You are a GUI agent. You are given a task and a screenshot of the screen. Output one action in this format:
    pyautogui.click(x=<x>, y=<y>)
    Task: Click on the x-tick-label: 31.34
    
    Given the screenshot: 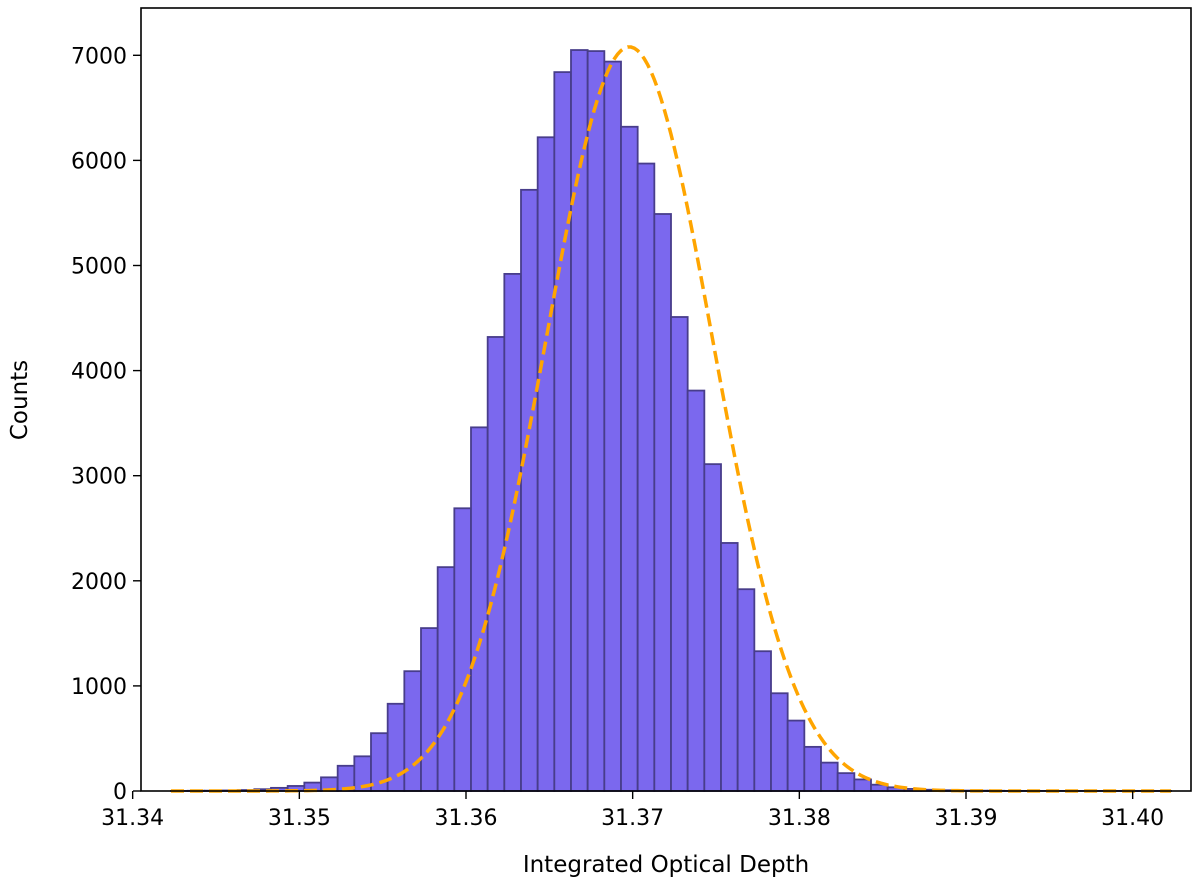 What is the action you would take?
    pyautogui.click(x=132, y=818)
    